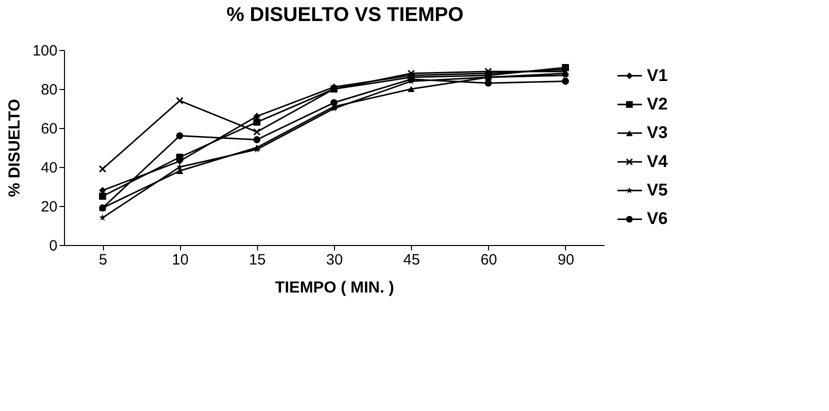  Describe the element at coordinates (345, 15) in the screenshot. I see `chart-title: % DISUELTO VS TIEMPO` at that location.